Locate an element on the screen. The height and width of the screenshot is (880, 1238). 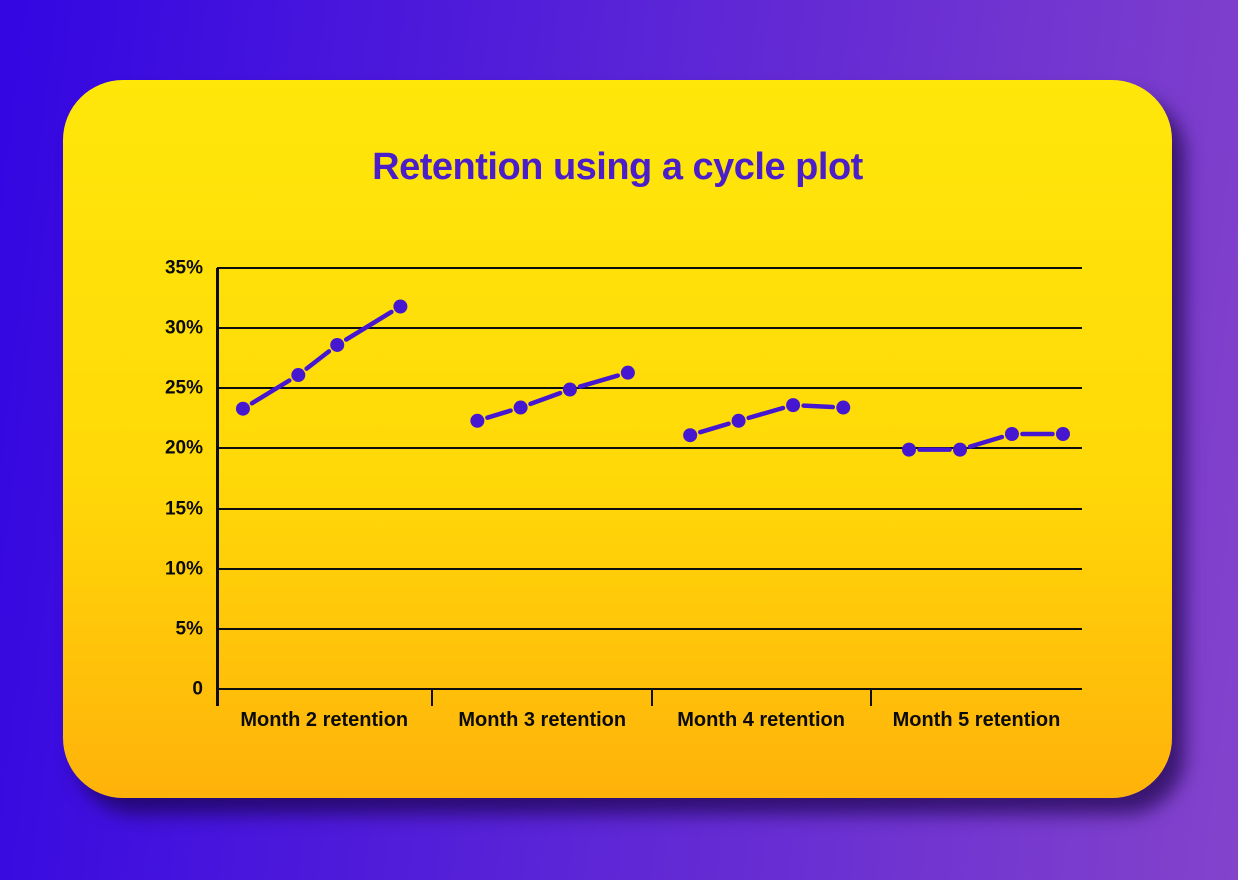
chart-title: Retention using a cycle plot is located at coordinates (617, 167).